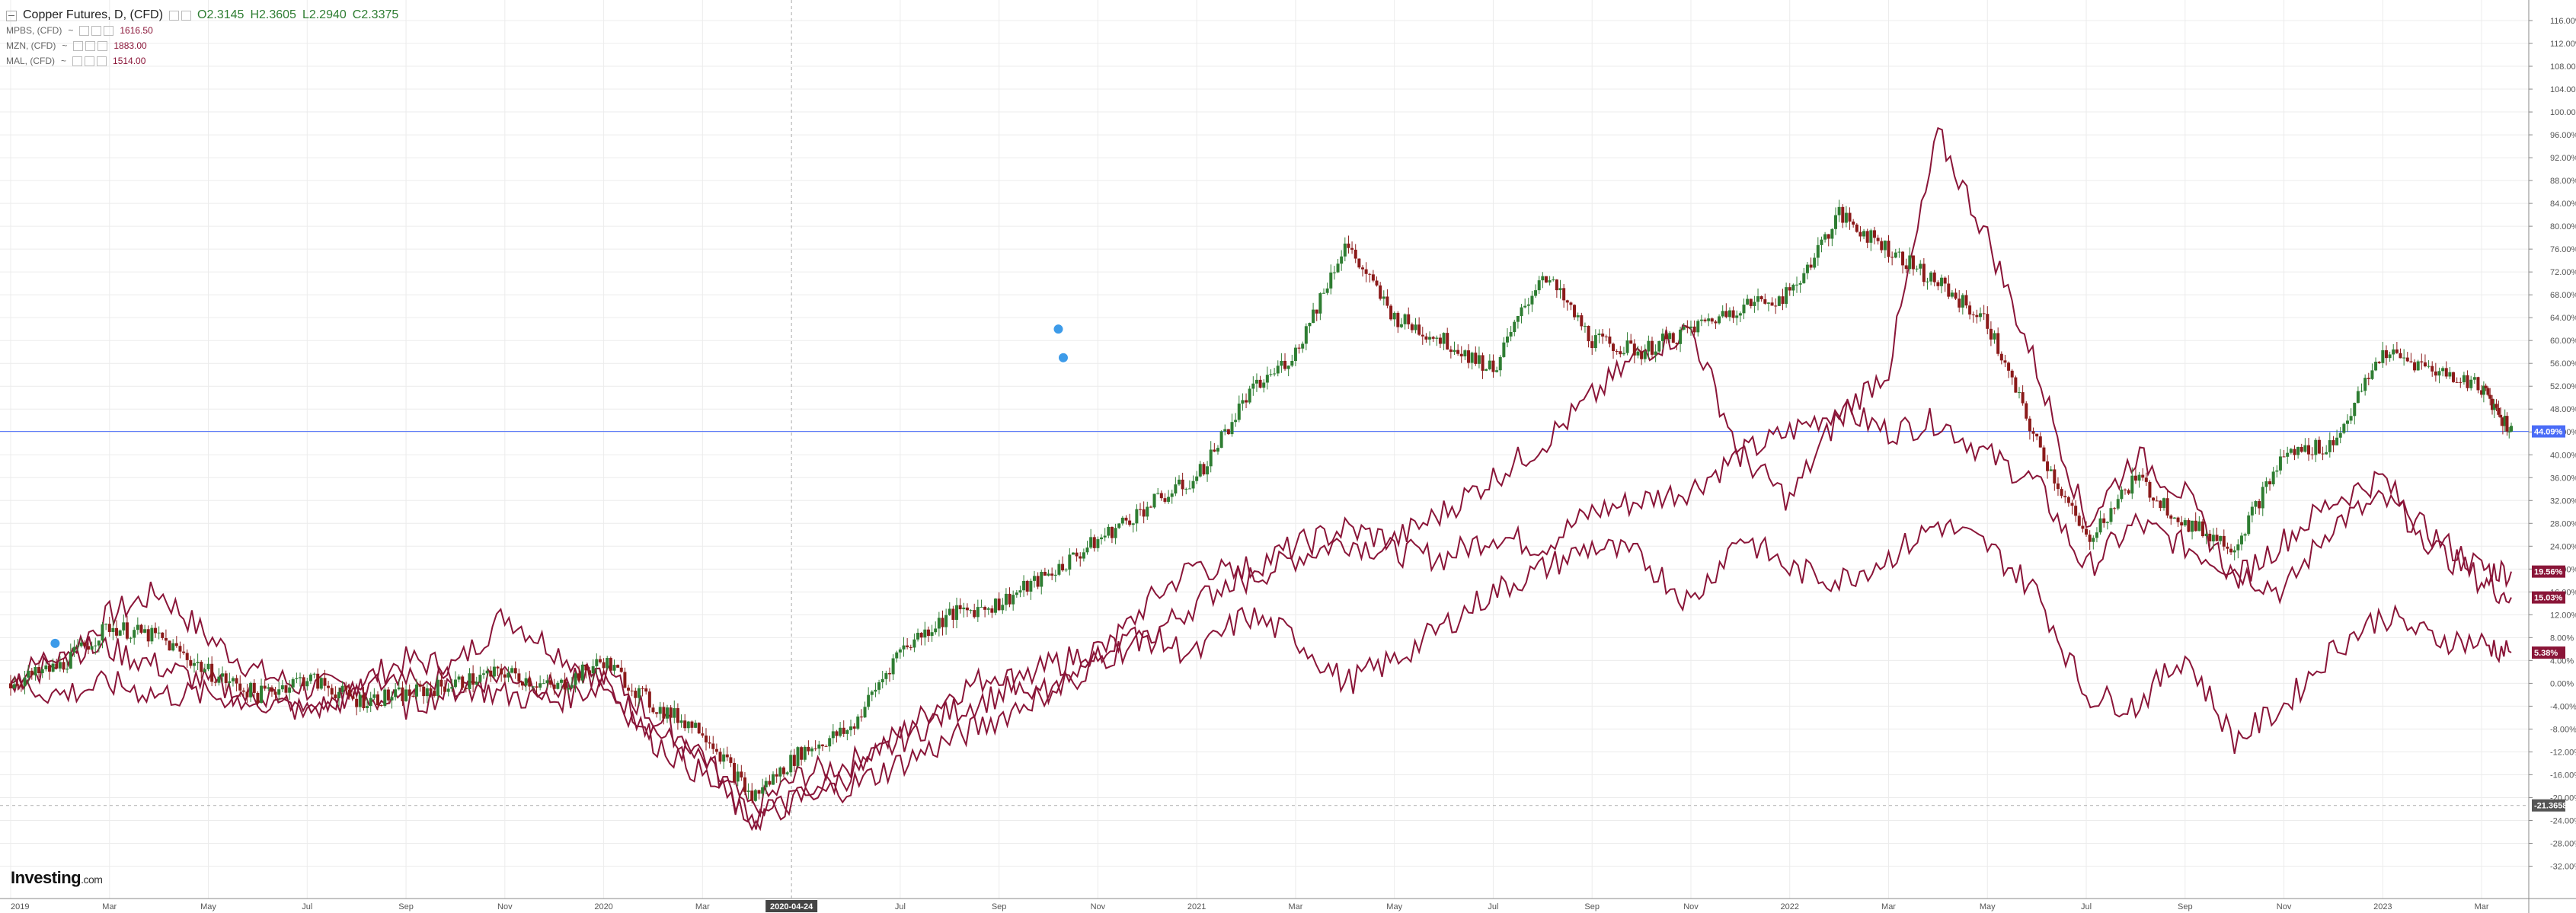 This screenshot has width=2576, height=913. Describe the element at coordinates (2382, 906) in the screenshot. I see `x-tick-label: 2023` at that location.